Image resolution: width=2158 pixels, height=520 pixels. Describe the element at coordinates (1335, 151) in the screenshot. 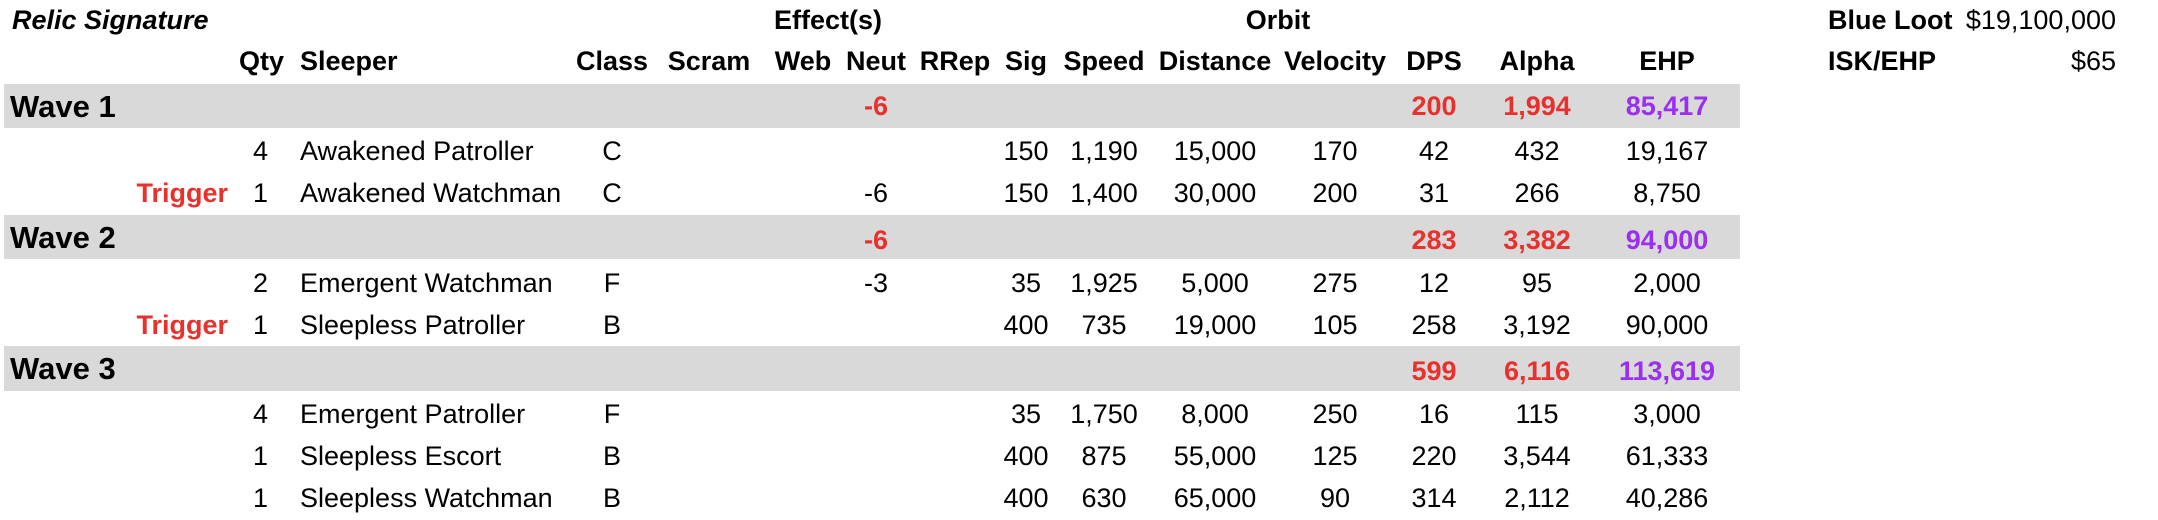

I see `velocity-cell: 170` at that location.